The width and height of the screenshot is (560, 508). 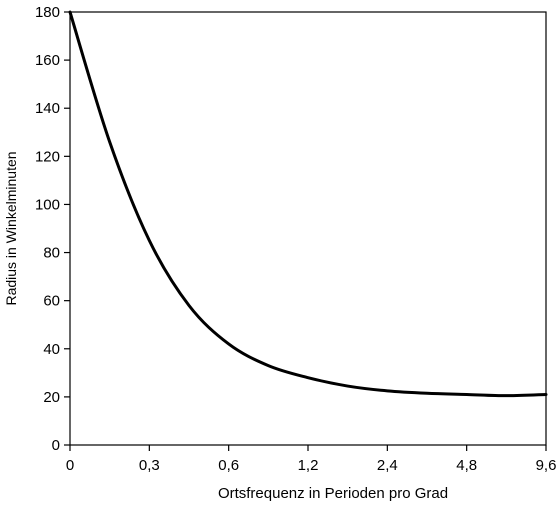 I want to click on x-axis-ticks: 0 0,3 0,6 1,2 2,4 4,8 9,6, so click(x=311, y=459).